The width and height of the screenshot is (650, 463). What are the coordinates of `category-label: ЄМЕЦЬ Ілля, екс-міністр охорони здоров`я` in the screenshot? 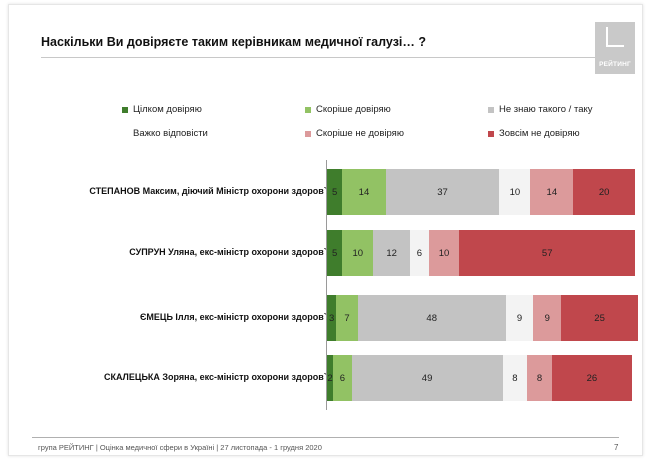 It's located at (235, 317).